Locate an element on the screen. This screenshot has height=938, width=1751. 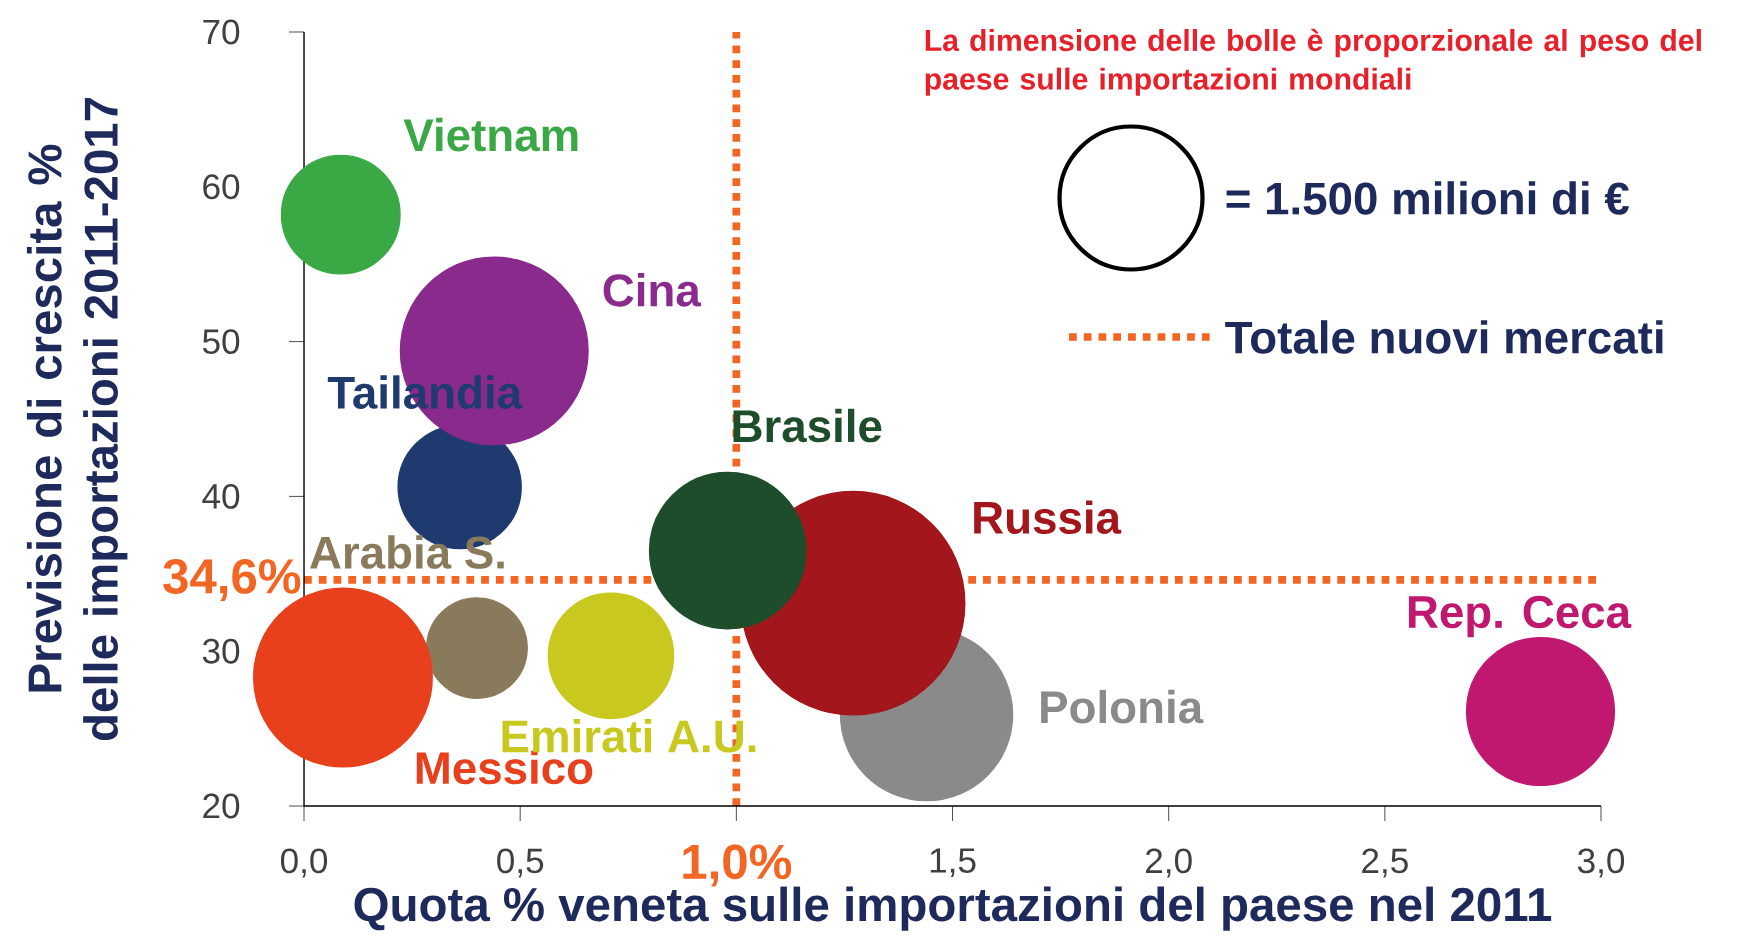
series-label: Polonia is located at coordinates (1122, 706).